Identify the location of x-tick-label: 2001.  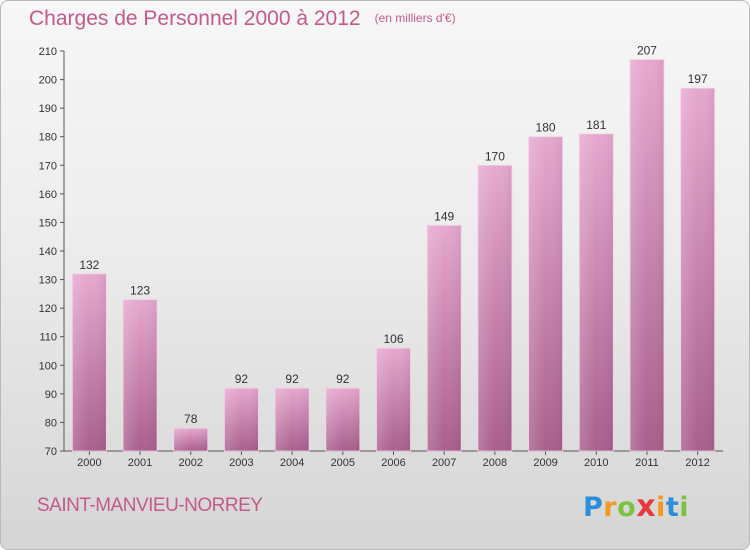
(140, 463).